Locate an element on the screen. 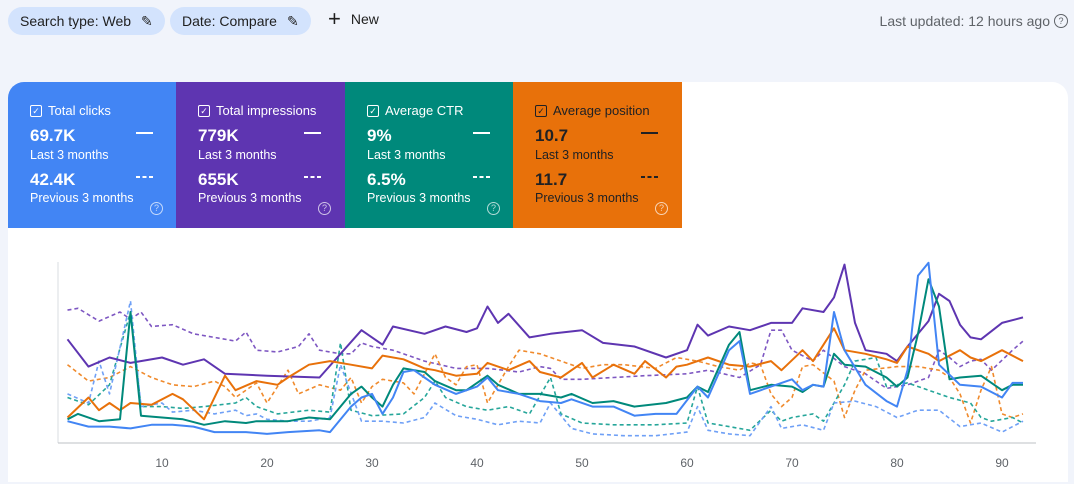  x-tick-label: 80 is located at coordinates (897, 463).